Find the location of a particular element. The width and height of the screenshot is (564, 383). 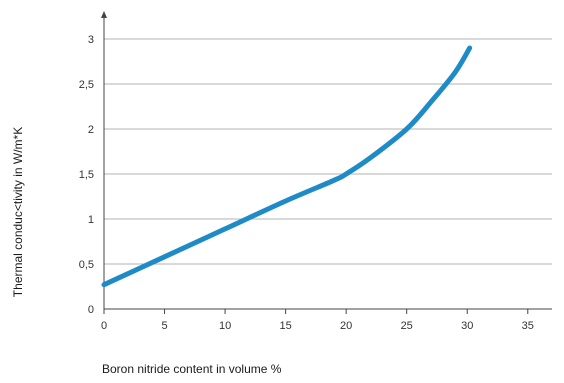

x-axis-title: Boron nitride content in volume % is located at coordinates (192, 369).